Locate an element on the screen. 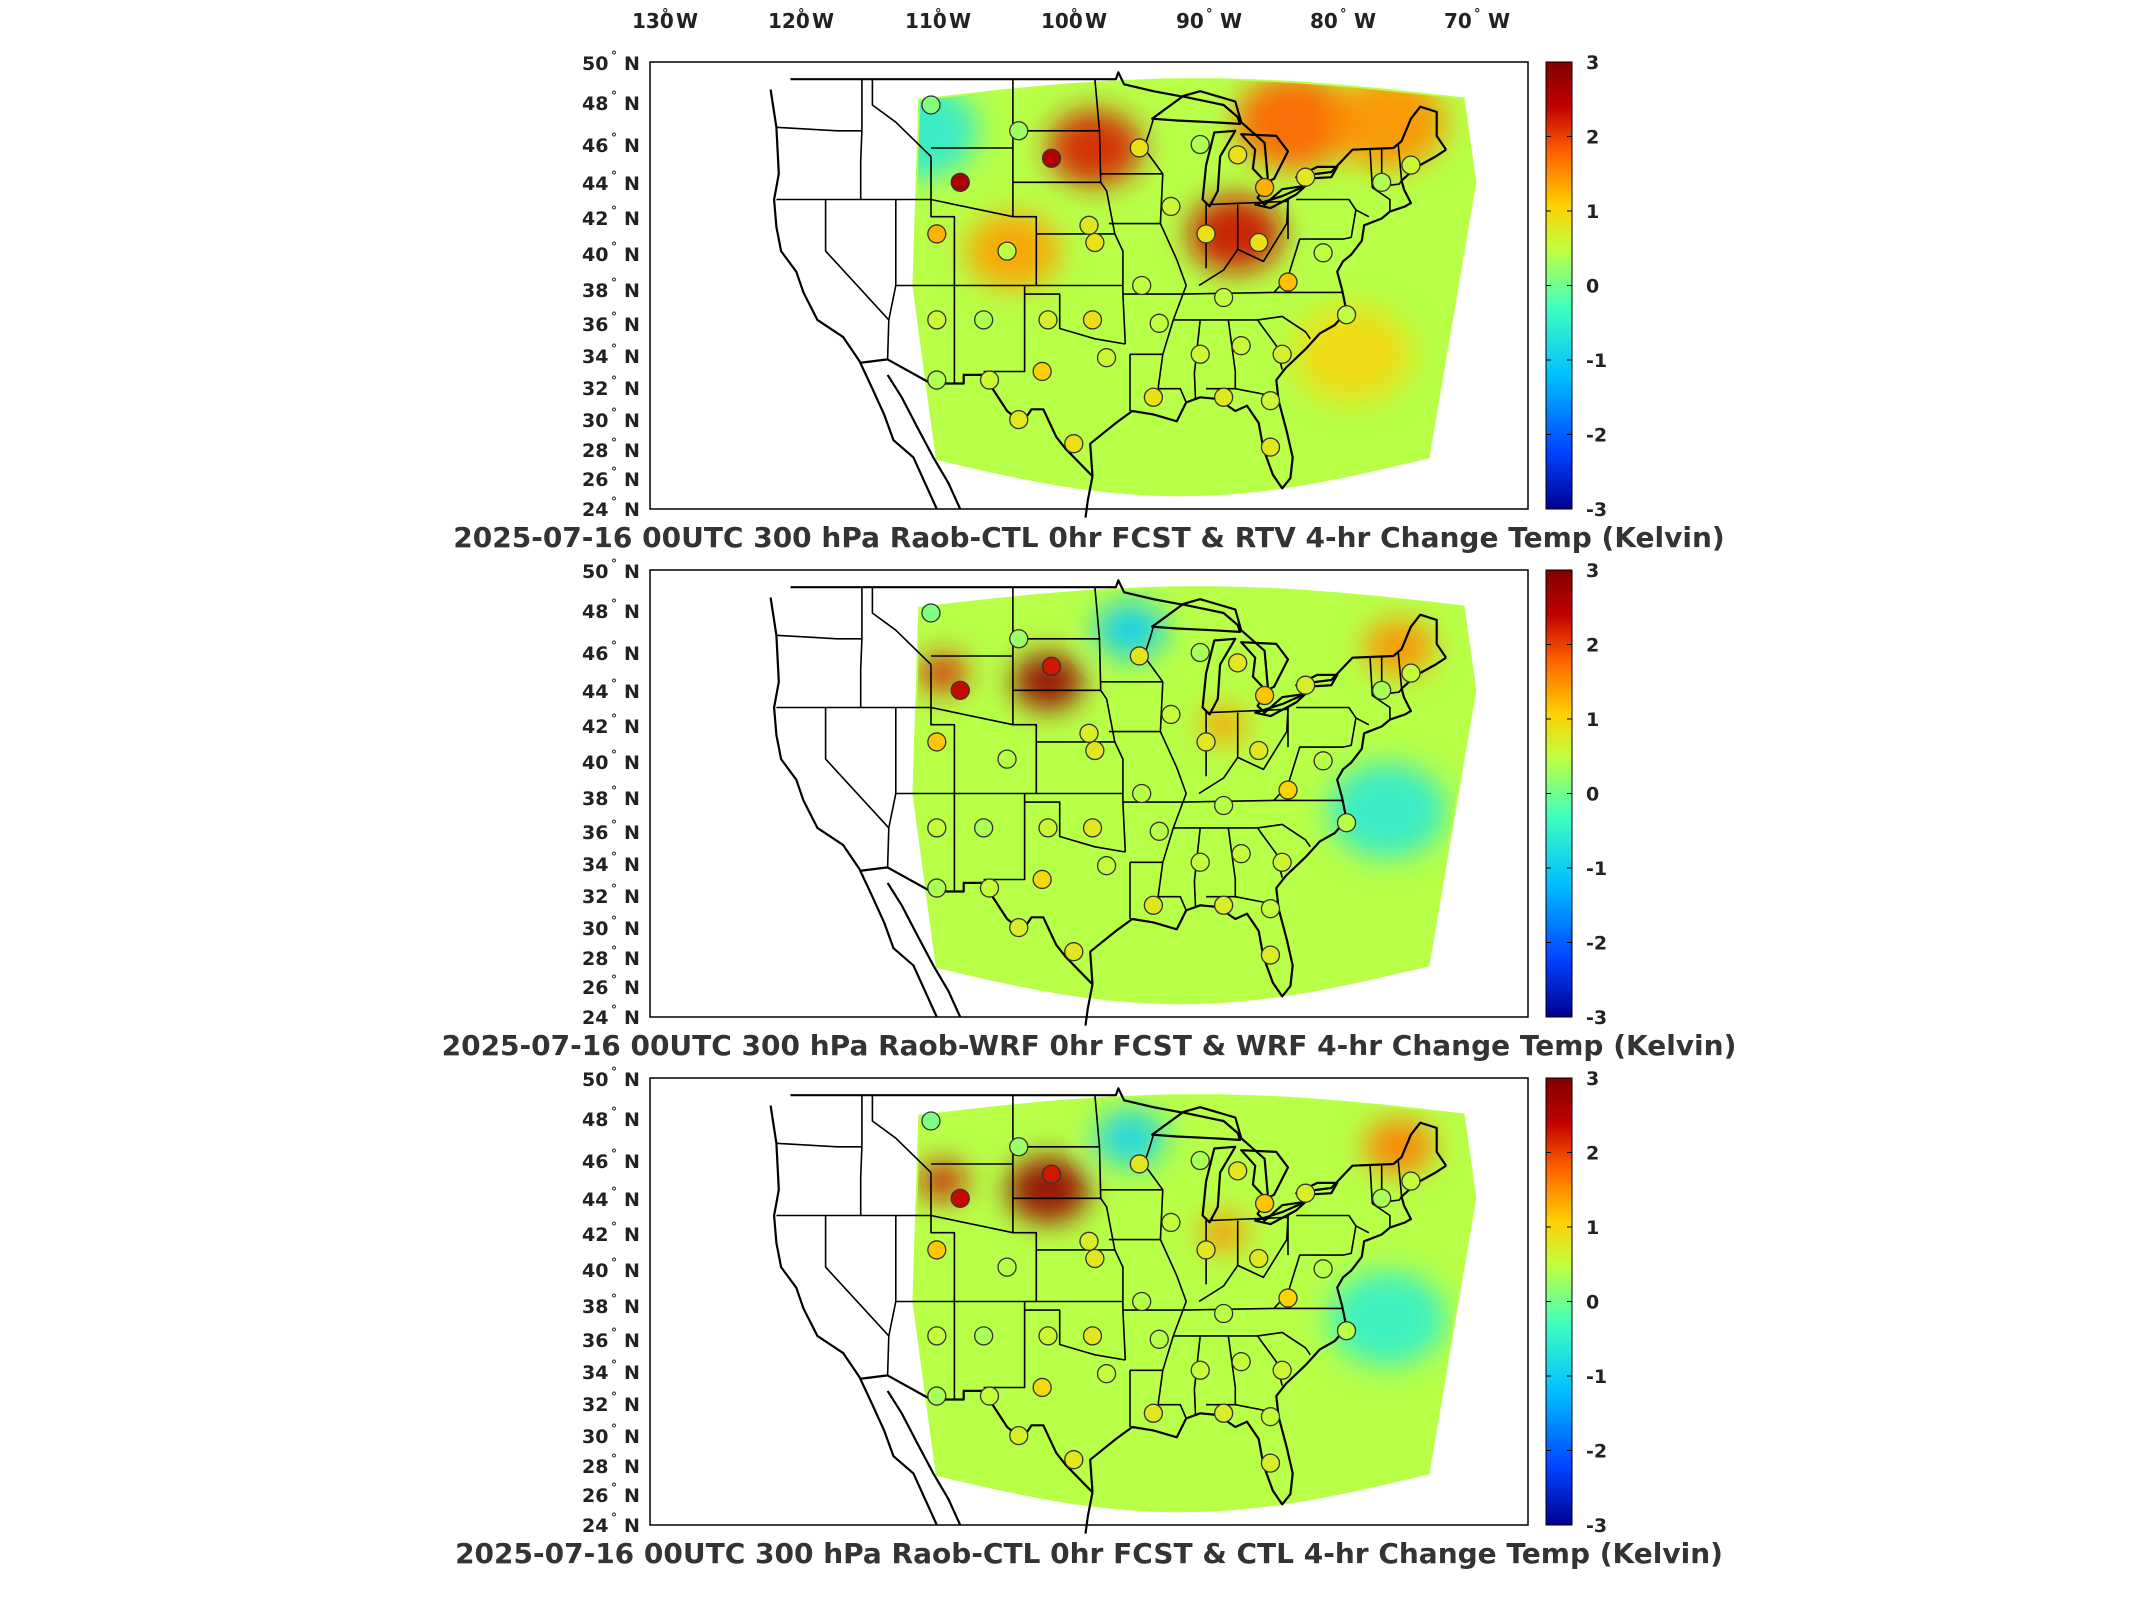  map-boundaries is located at coordinates (1108, 1310).